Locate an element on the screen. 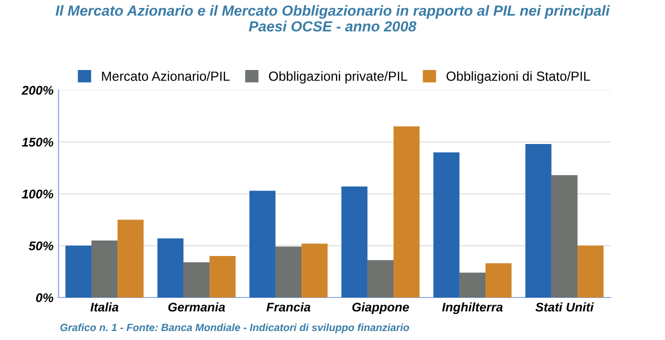 This screenshot has width=665, height=340. chart-title: Il Mercato Azionario e il Mercato Obbligazionario in rapporto al PIL nei principali Paesi OCSE - anno 2008 is located at coordinates (333, 18).